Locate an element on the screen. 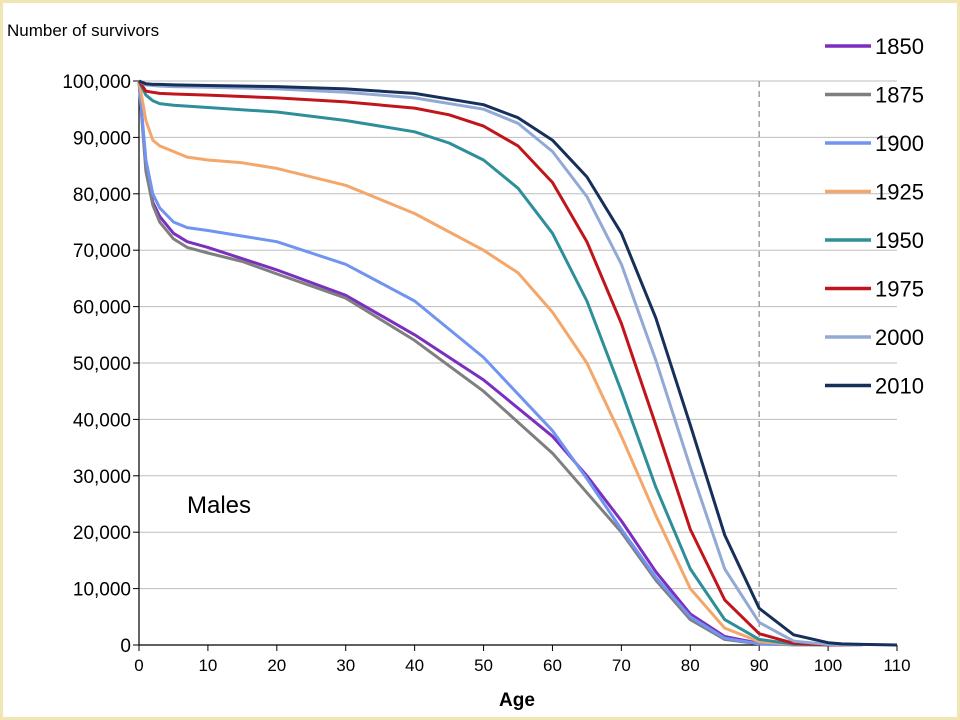  x-tick-label: 90 is located at coordinates (759, 665).